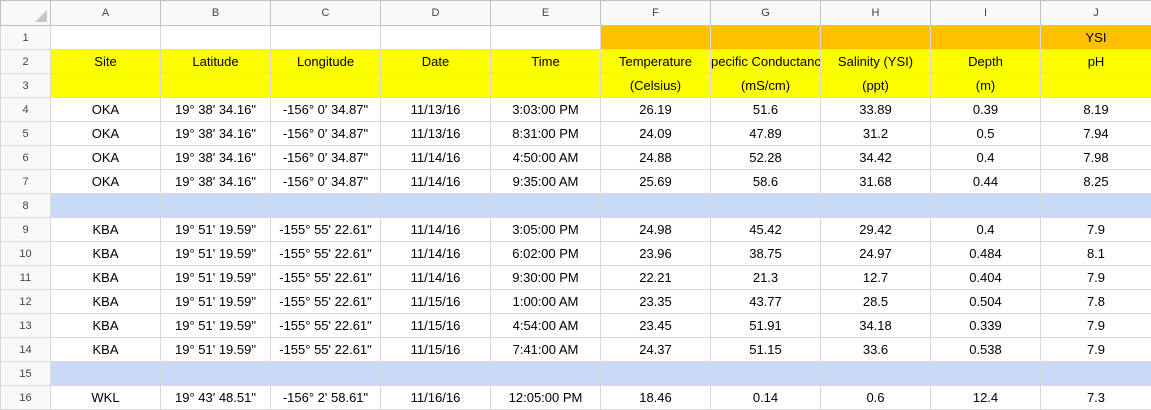 This screenshot has height=410, width=1151. I want to click on row-header-1: 1, so click(26, 38).